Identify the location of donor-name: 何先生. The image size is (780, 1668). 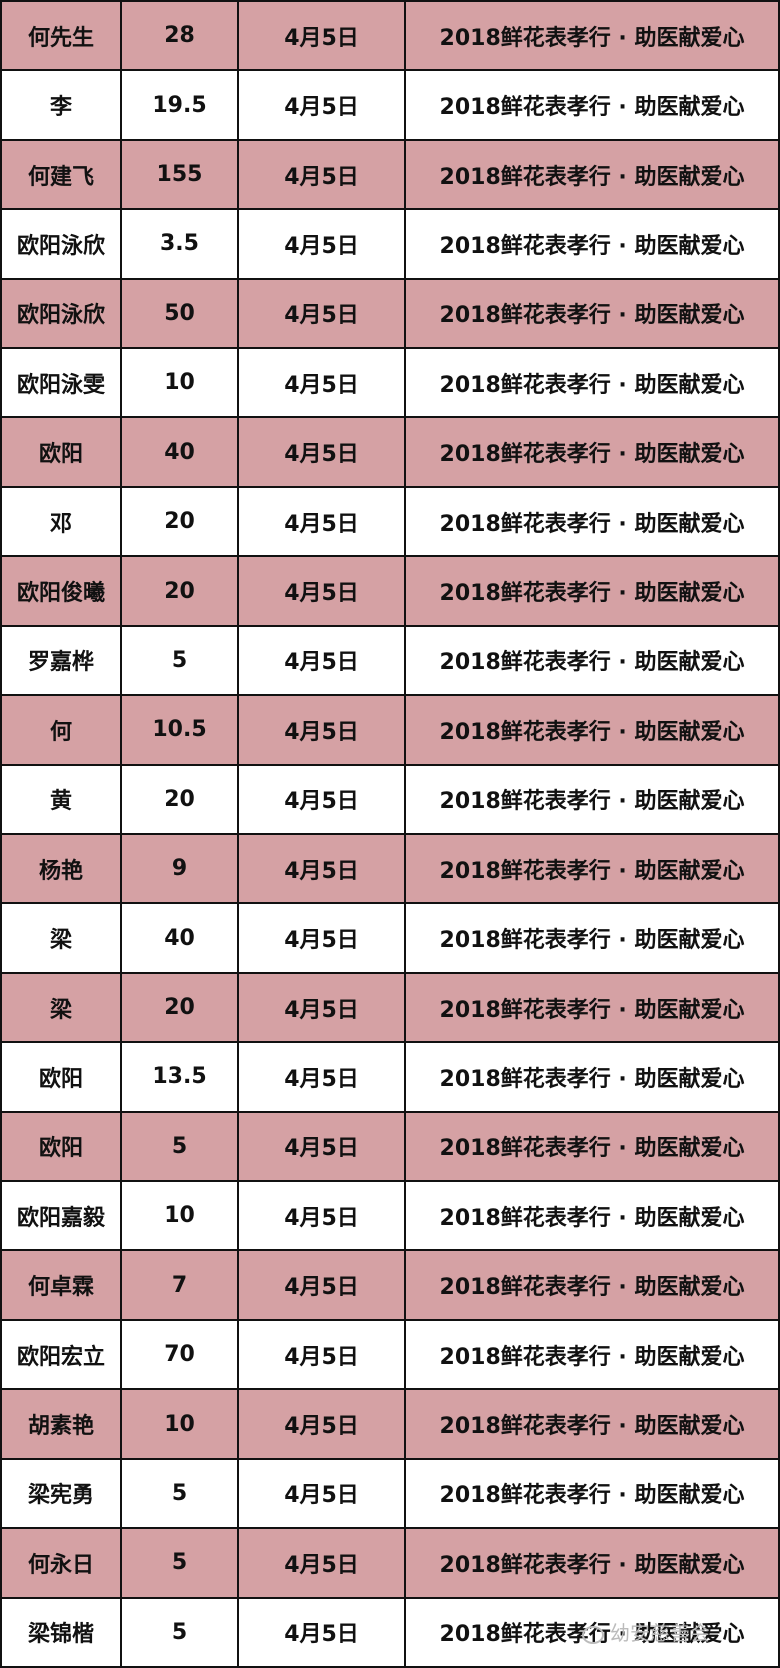
(61, 36).